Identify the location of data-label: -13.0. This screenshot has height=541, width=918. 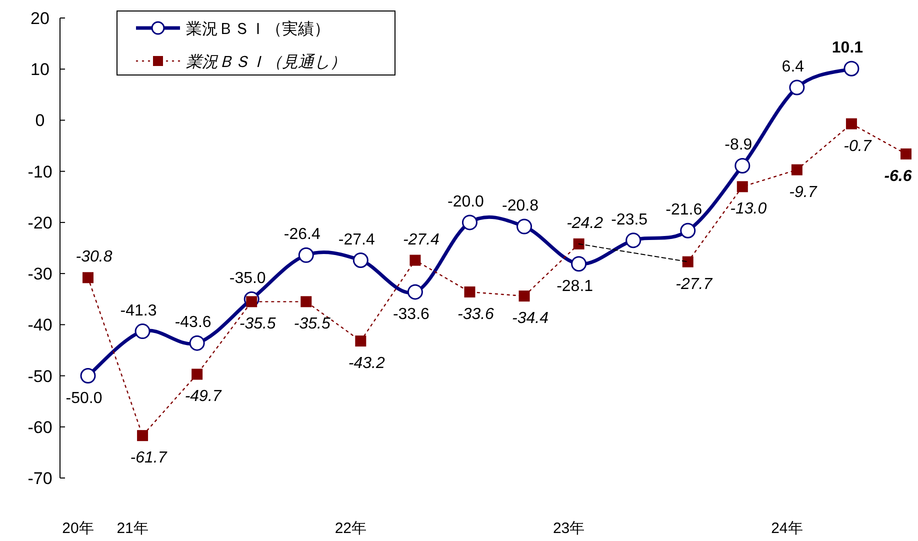
(748, 209).